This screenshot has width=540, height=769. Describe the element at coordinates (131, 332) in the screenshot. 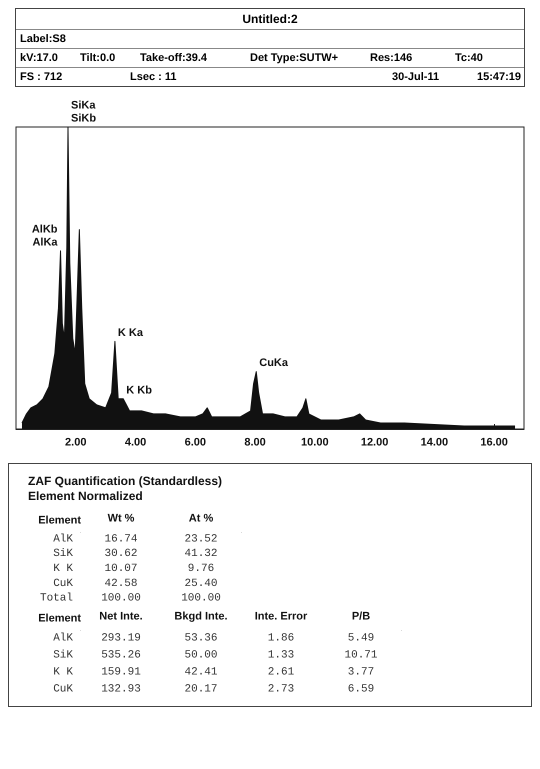

I see `annotation: K Ka` at that location.